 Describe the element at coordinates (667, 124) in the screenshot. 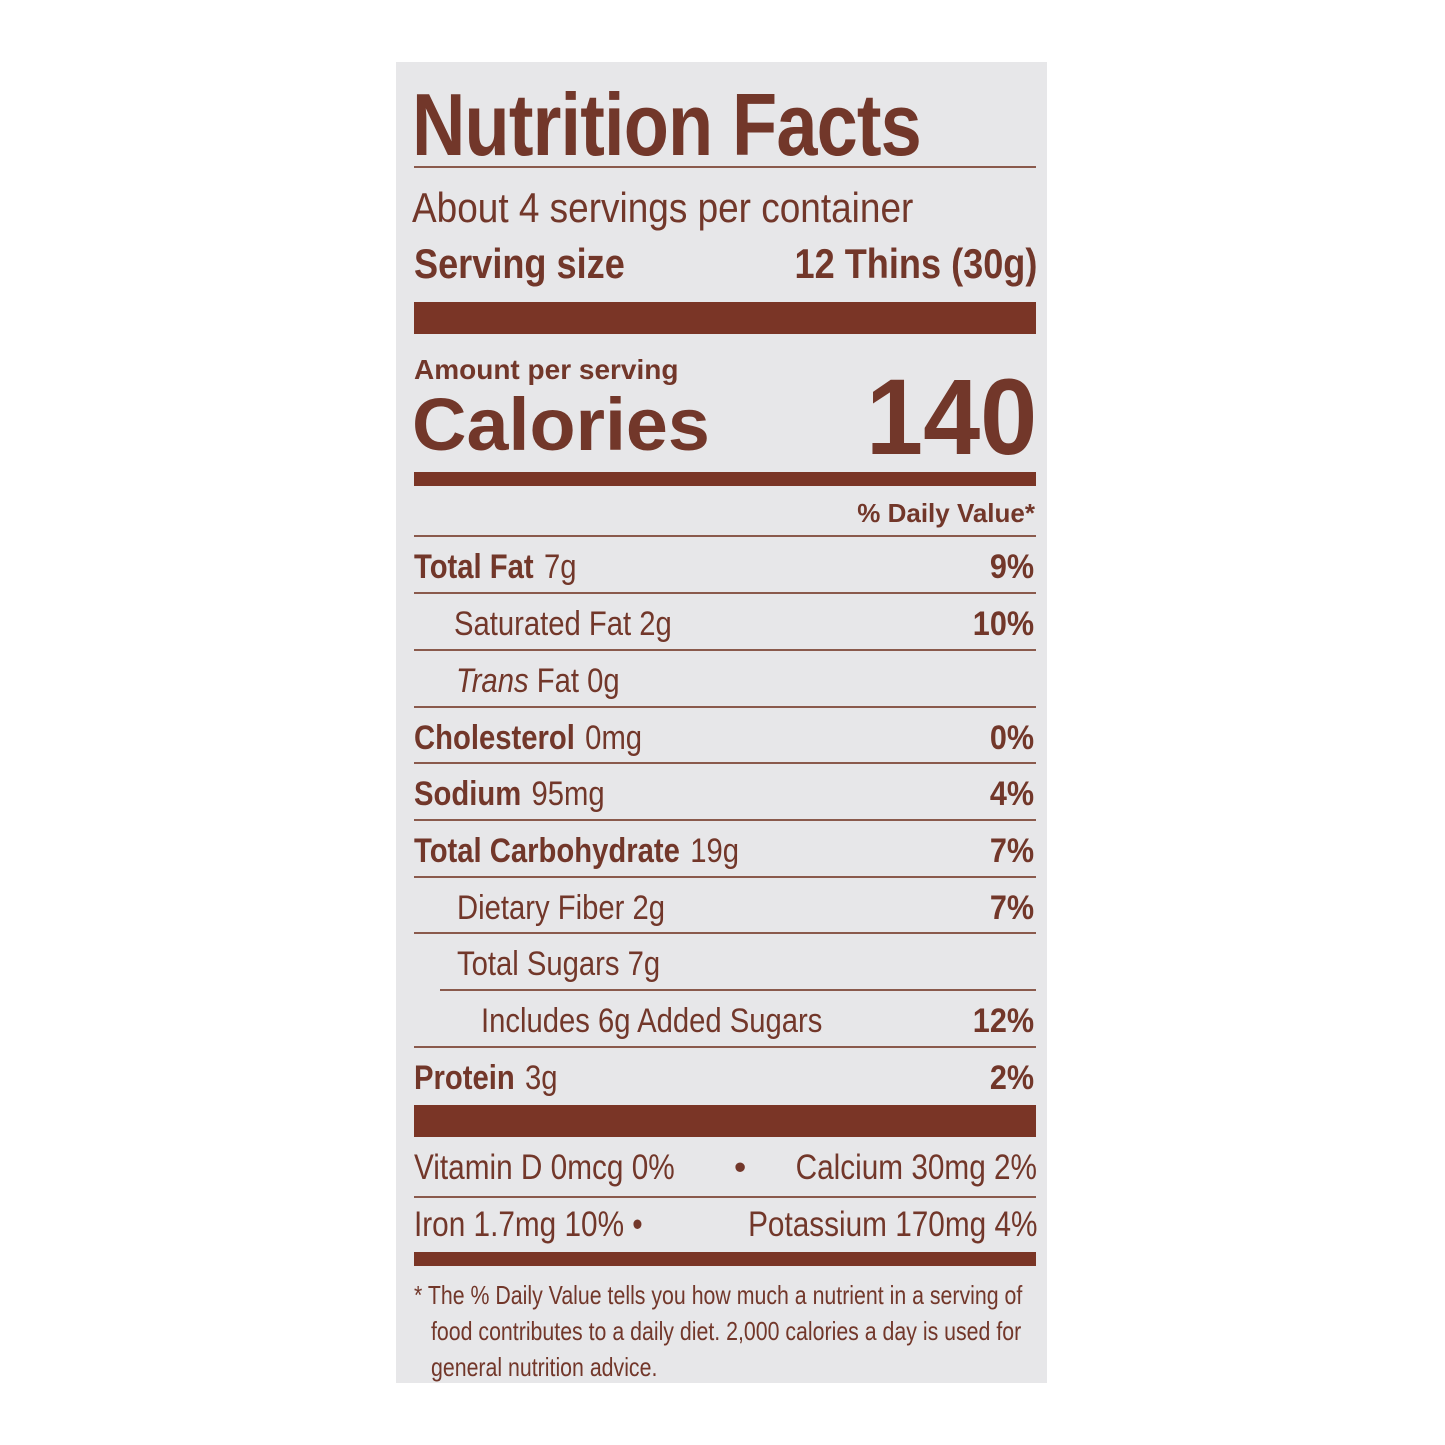

I see `title: Nutrition Facts` at that location.